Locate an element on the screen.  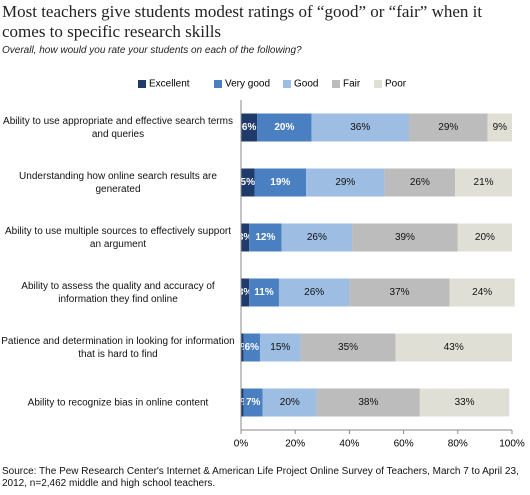
legend-label: Good is located at coordinates (306, 84).